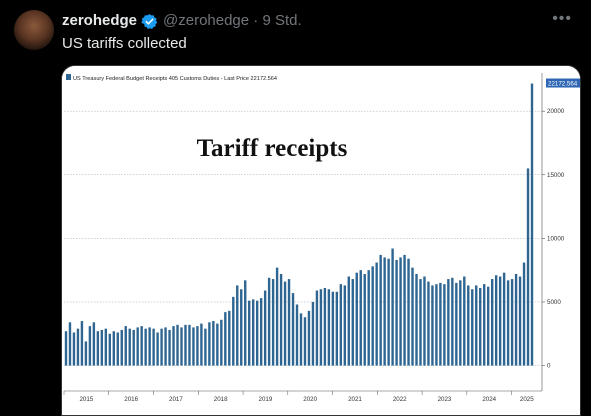 The width and height of the screenshot is (591, 416). I want to click on x-tick-label: 2022, so click(400, 399).